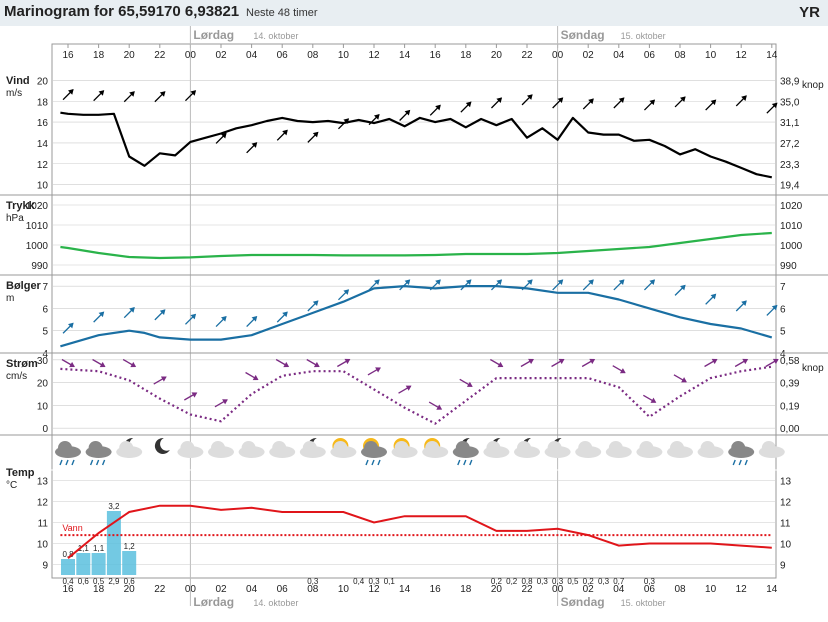 This screenshot has height=622, width=828. What do you see at coordinates (790, 384) in the screenshot?
I see `y-tick-right: 0,39` at bounding box center [790, 384].